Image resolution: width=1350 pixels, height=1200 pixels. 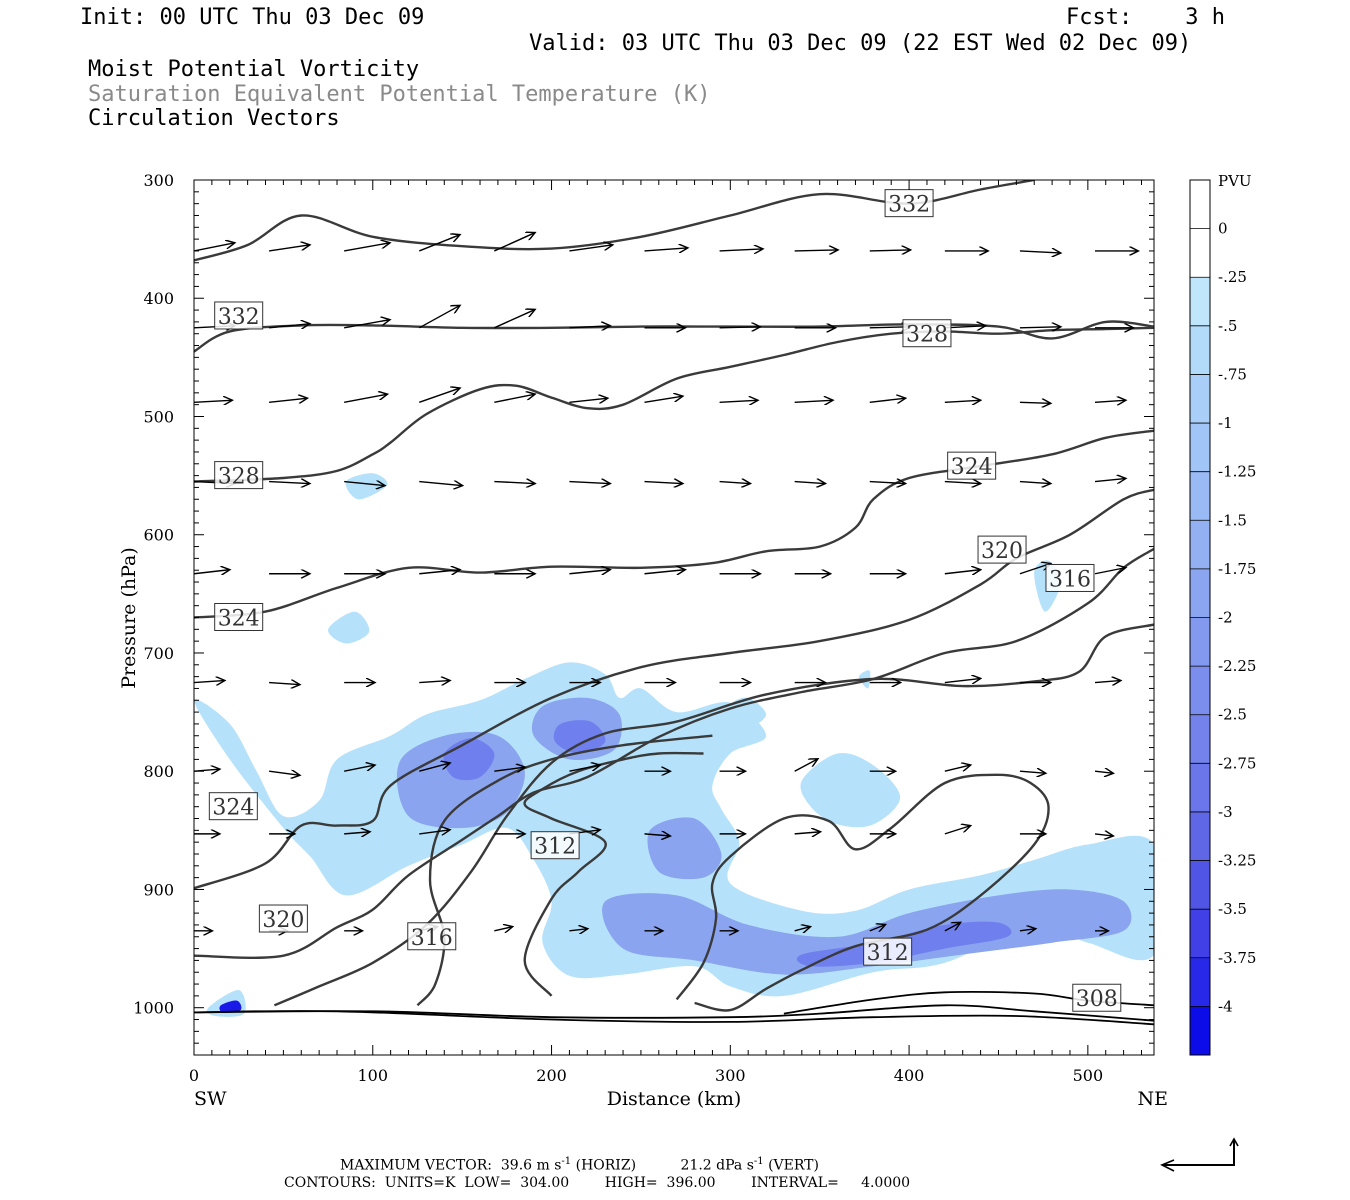 I want to click on y-tick-label: 900, so click(x=158, y=889).